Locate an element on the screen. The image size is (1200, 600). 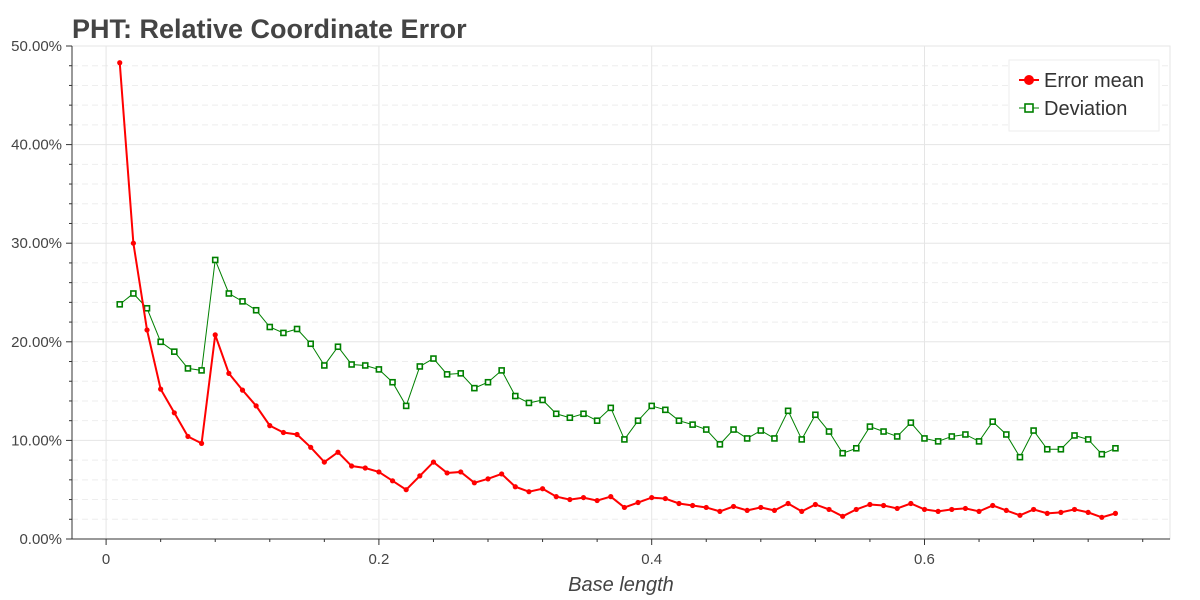
y-tick-label: 50.00% is located at coordinates (36, 46).